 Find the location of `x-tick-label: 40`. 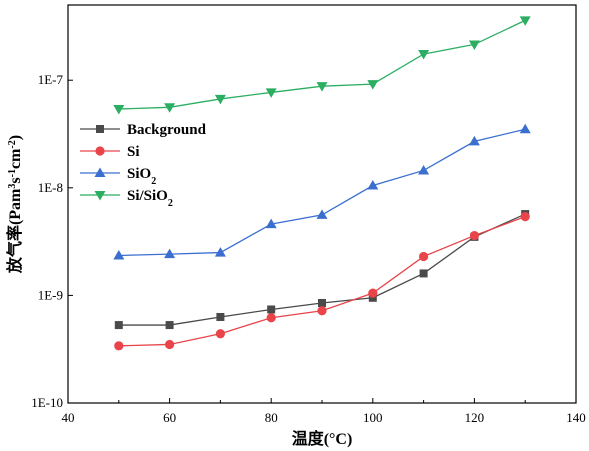

x-tick-label: 40 is located at coordinates (68, 417).